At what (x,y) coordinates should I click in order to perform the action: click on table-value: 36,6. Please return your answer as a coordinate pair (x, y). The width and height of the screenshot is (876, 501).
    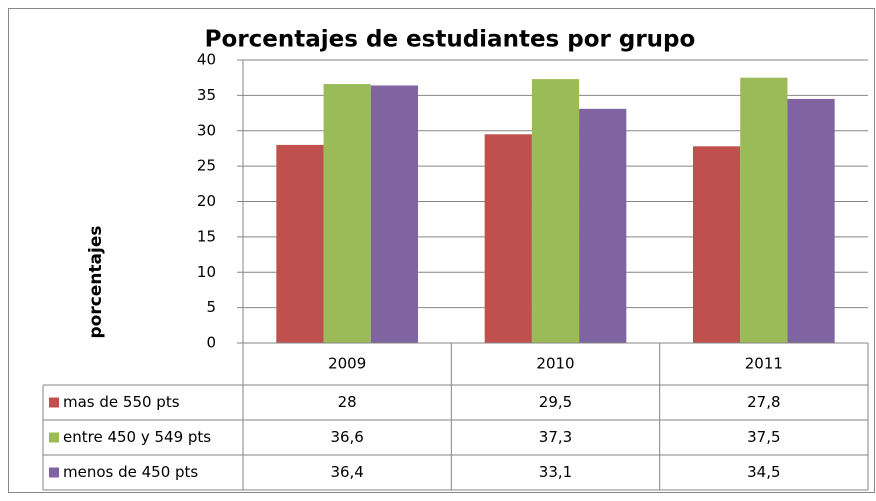
    Looking at the image, I should click on (346, 437).